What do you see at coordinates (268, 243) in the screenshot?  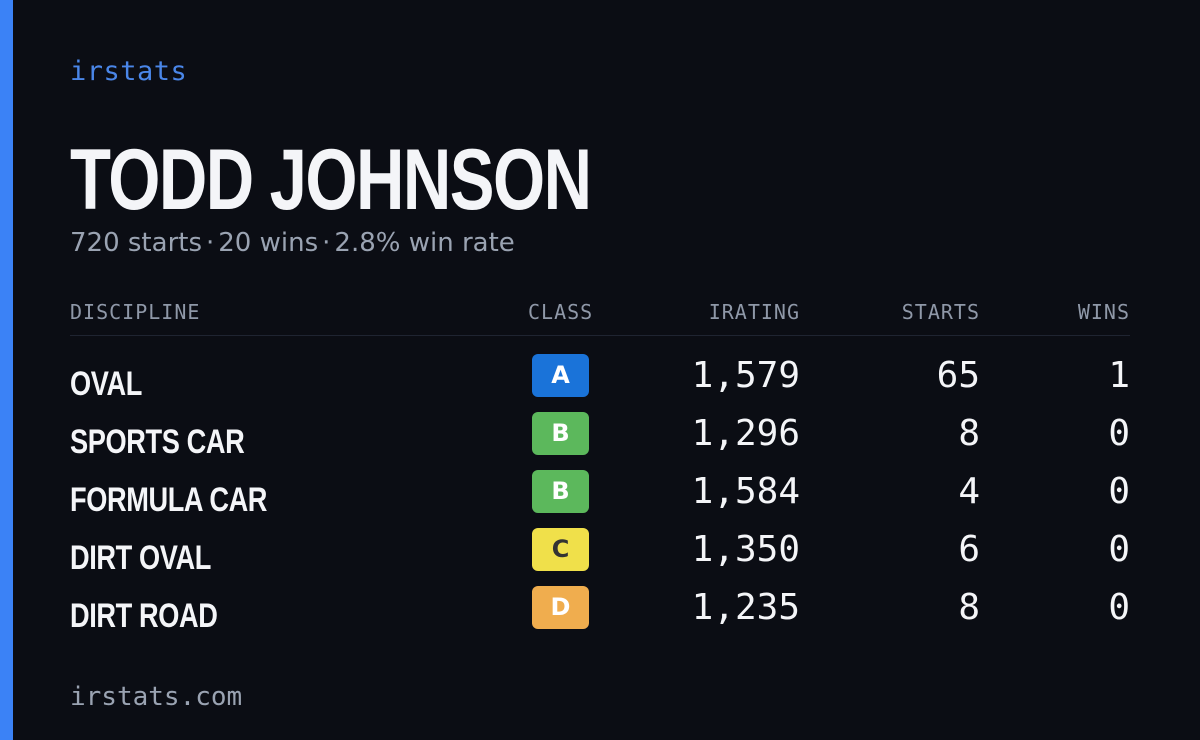 I see `wins-count: 20 wins` at bounding box center [268, 243].